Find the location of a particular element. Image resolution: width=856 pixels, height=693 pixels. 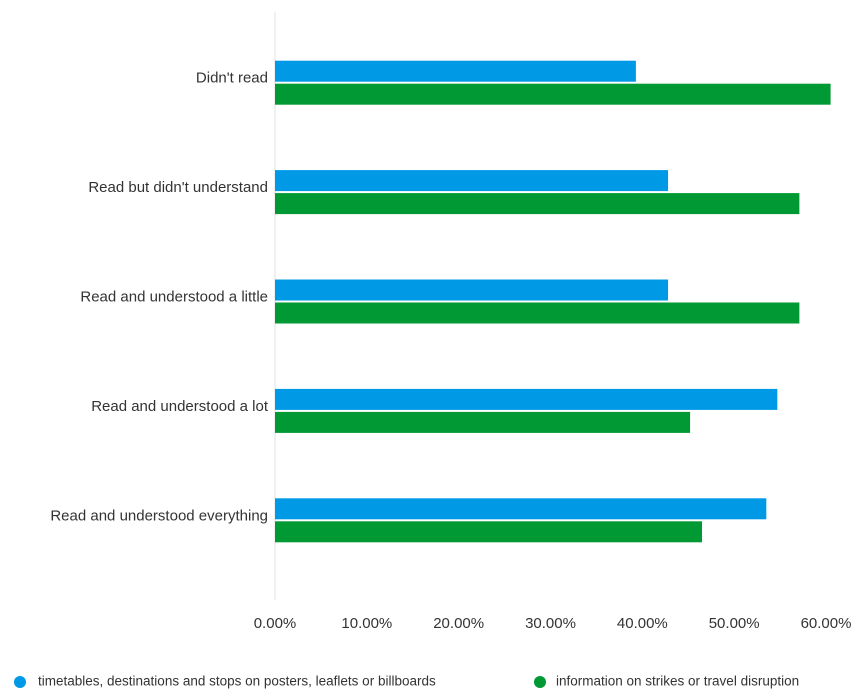

category-label: Read and understood a little is located at coordinates (174, 296).